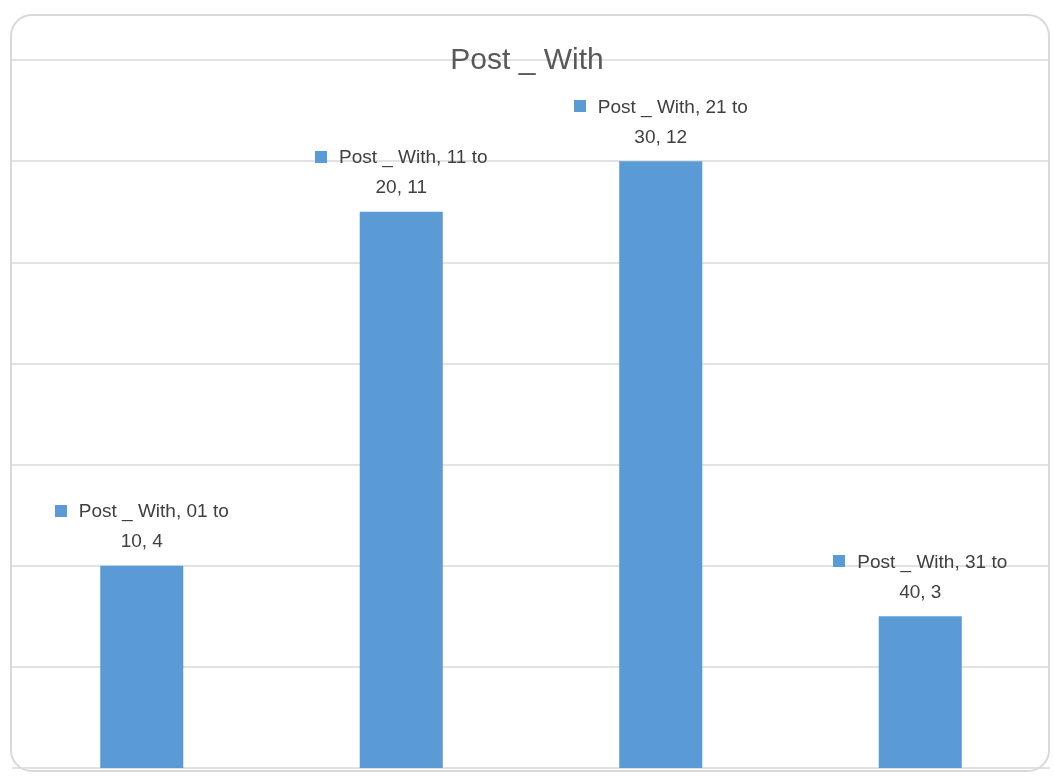 The height and width of the screenshot is (776, 1054). What do you see at coordinates (153, 526) in the screenshot?
I see `data-label: Post _ With, 01 to 10, 4` at bounding box center [153, 526].